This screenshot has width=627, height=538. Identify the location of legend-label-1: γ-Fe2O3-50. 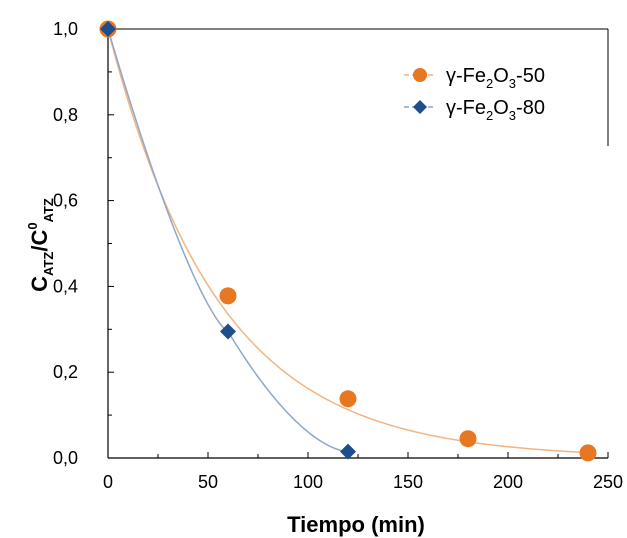
(495, 78).